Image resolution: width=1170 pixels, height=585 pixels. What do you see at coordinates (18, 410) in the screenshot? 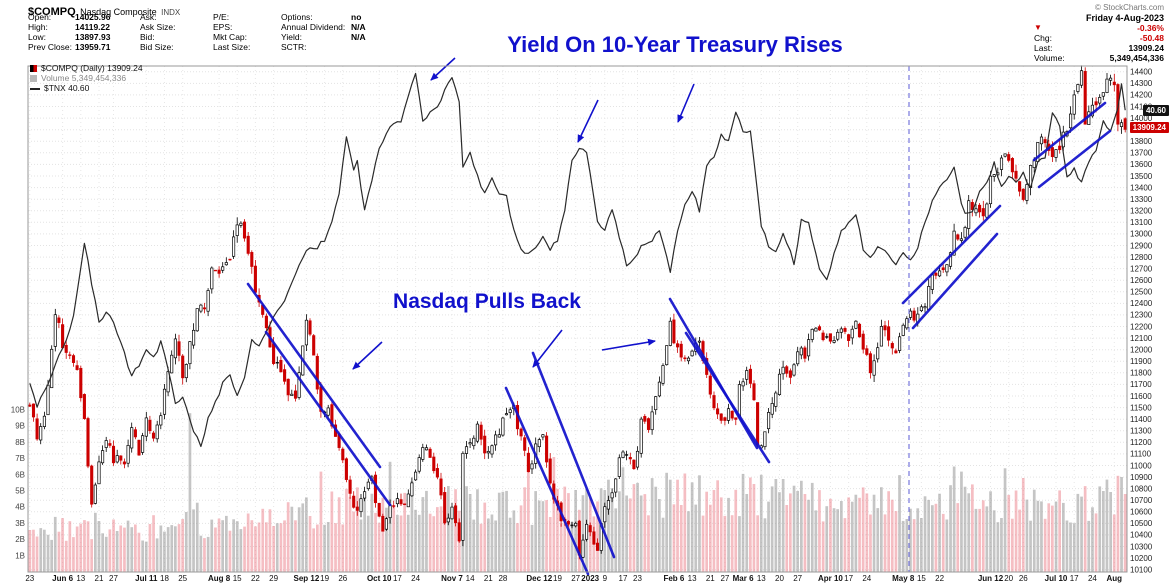
I see `volume-axis-label: 10B` at bounding box center [18, 410].